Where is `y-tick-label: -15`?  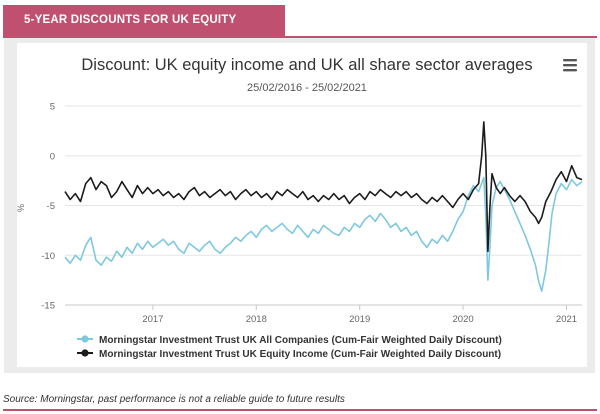 y-tick-label: -15 is located at coordinates (48, 306).